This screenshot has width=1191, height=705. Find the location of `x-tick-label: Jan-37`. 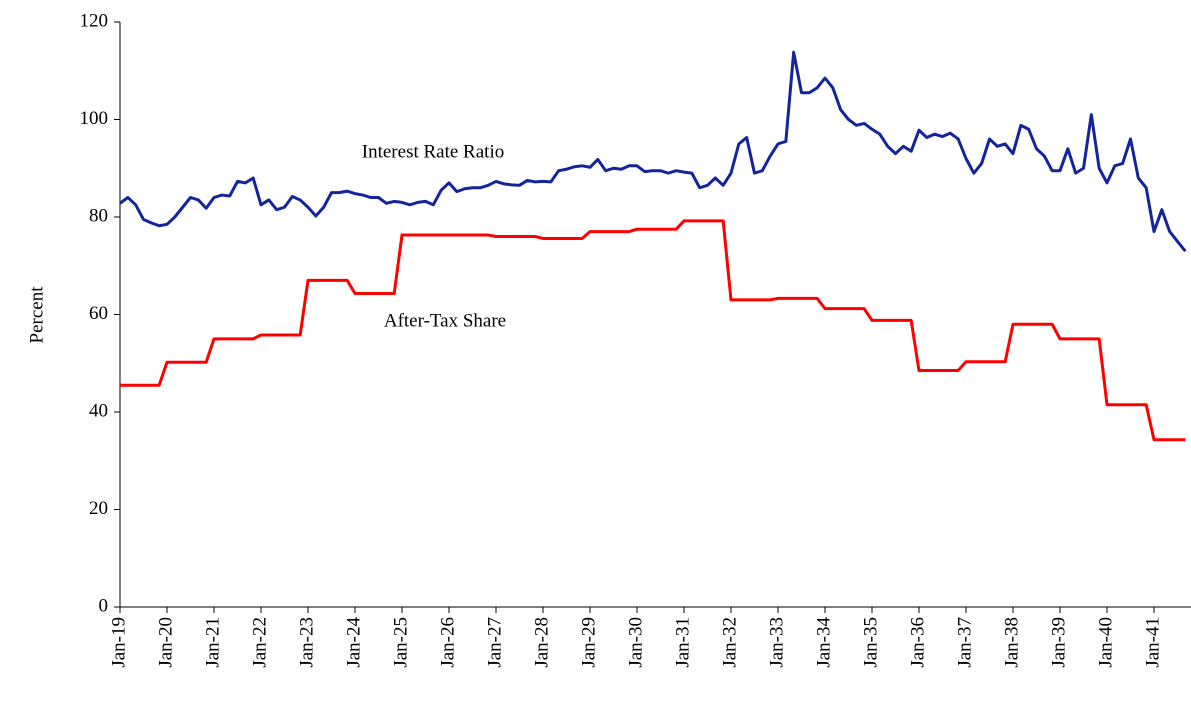

x-tick-label: Jan-37 is located at coordinates (964, 642).